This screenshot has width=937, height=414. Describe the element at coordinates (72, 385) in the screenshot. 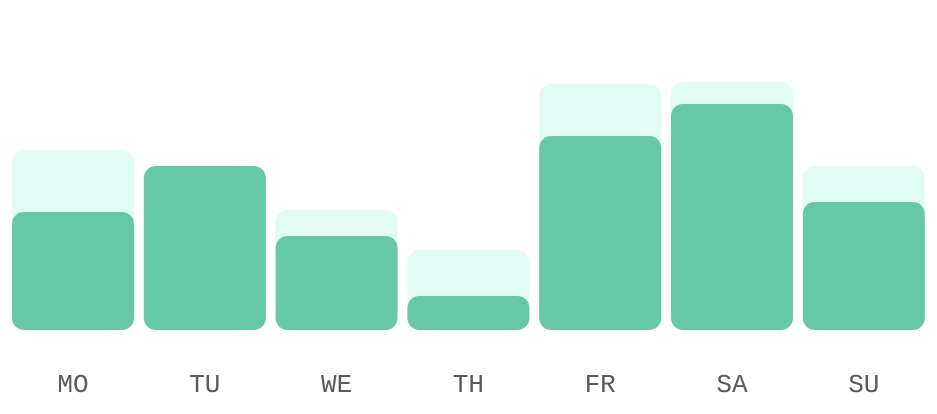

I see `tick-label-mo: MO` at that location.